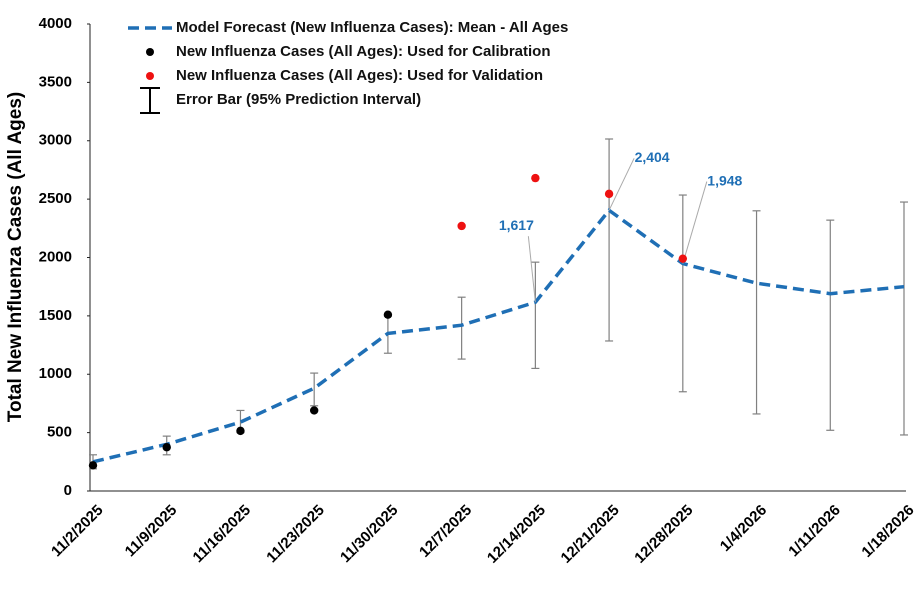  Describe the element at coordinates (55, 198) in the screenshot. I see `y-tick-label: 2500` at that location.